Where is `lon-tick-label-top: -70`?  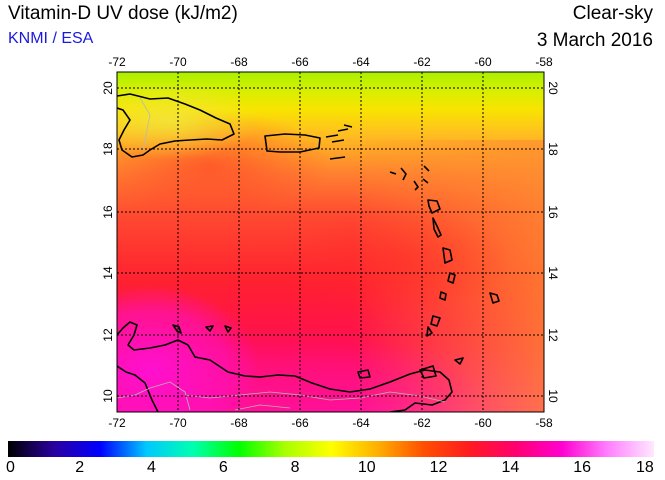 lon-tick-label-top: -70 is located at coordinates (178, 62).